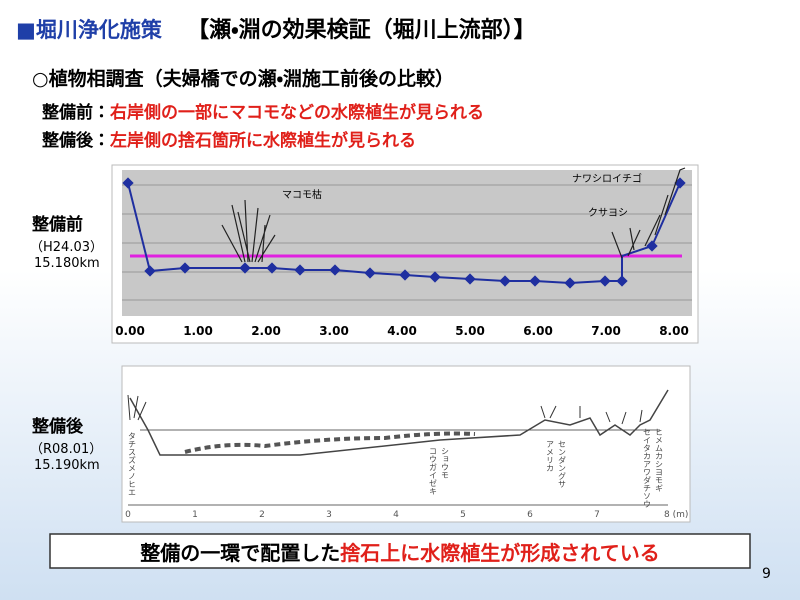 The width and height of the screenshot is (800, 600). What do you see at coordinates (396, 515) in the screenshot?
I see `x-tick-label: 4` at bounding box center [396, 515].